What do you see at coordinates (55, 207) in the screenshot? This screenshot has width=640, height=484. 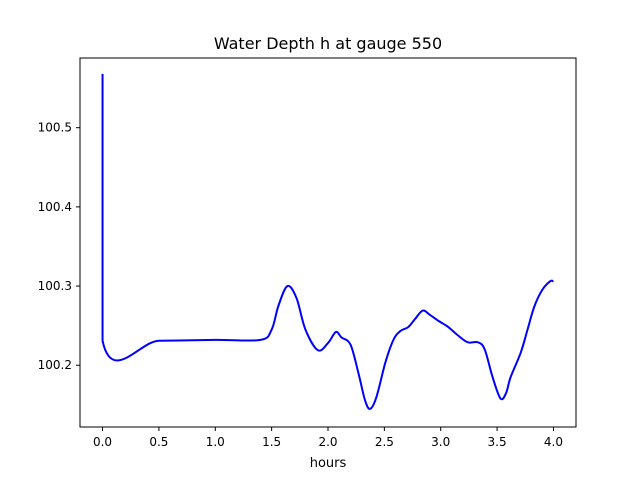 I see `y-tick-label: 100.4` at bounding box center [55, 207].